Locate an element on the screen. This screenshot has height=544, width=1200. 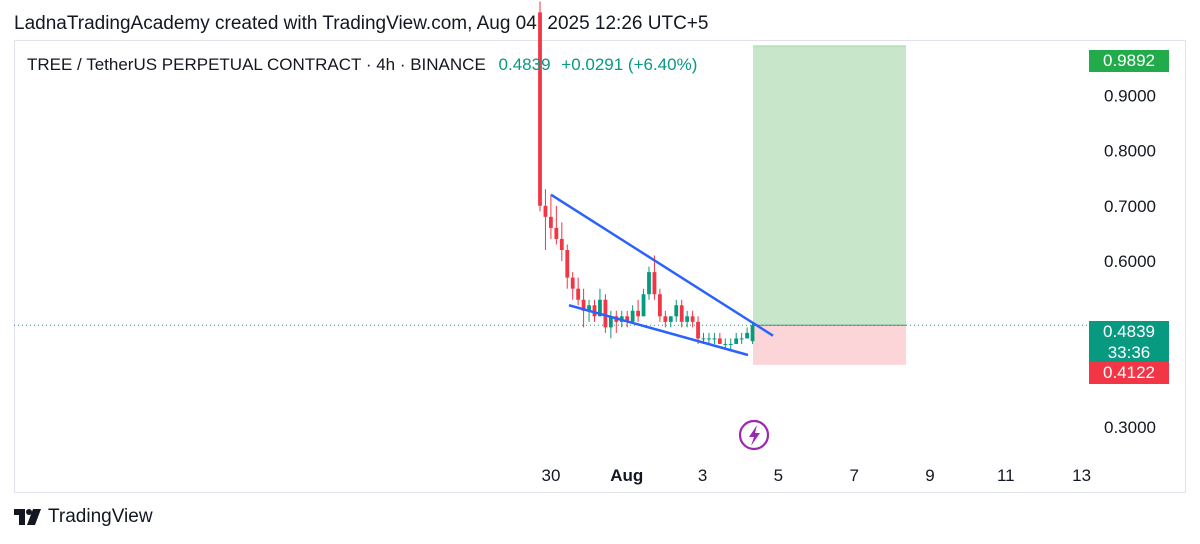
tradingview-logo: TradingView is located at coordinates (83, 517).